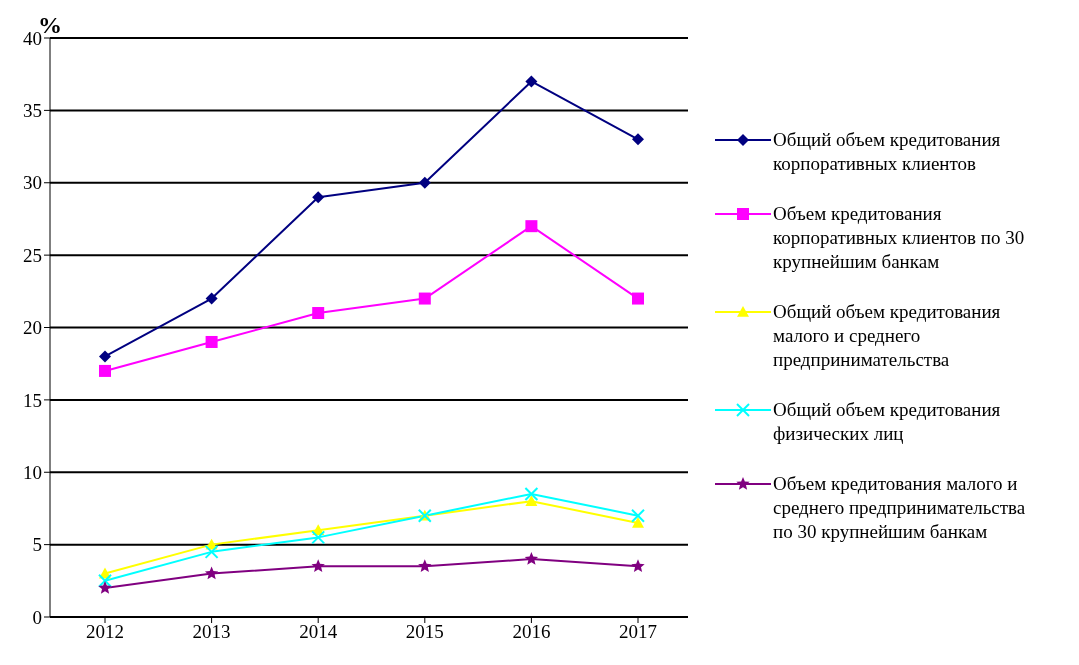 This screenshot has height=665, width=1079. What do you see at coordinates (37, 545) in the screenshot?
I see `y-tick-label: 5` at bounding box center [37, 545].